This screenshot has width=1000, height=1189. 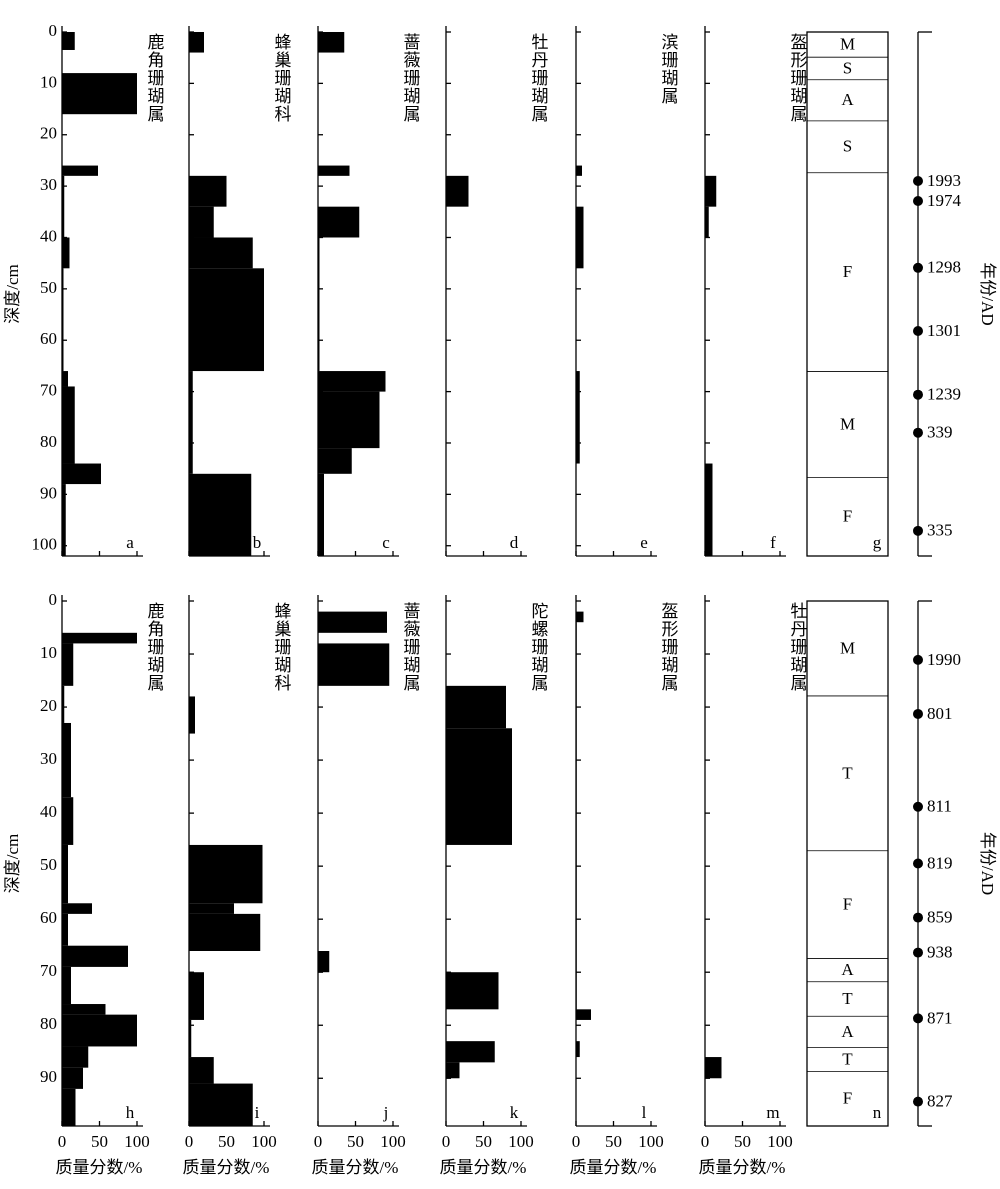 What do you see at coordinates (847, 146) in the screenshot?
I see `facies-label: S` at bounding box center [847, 146].